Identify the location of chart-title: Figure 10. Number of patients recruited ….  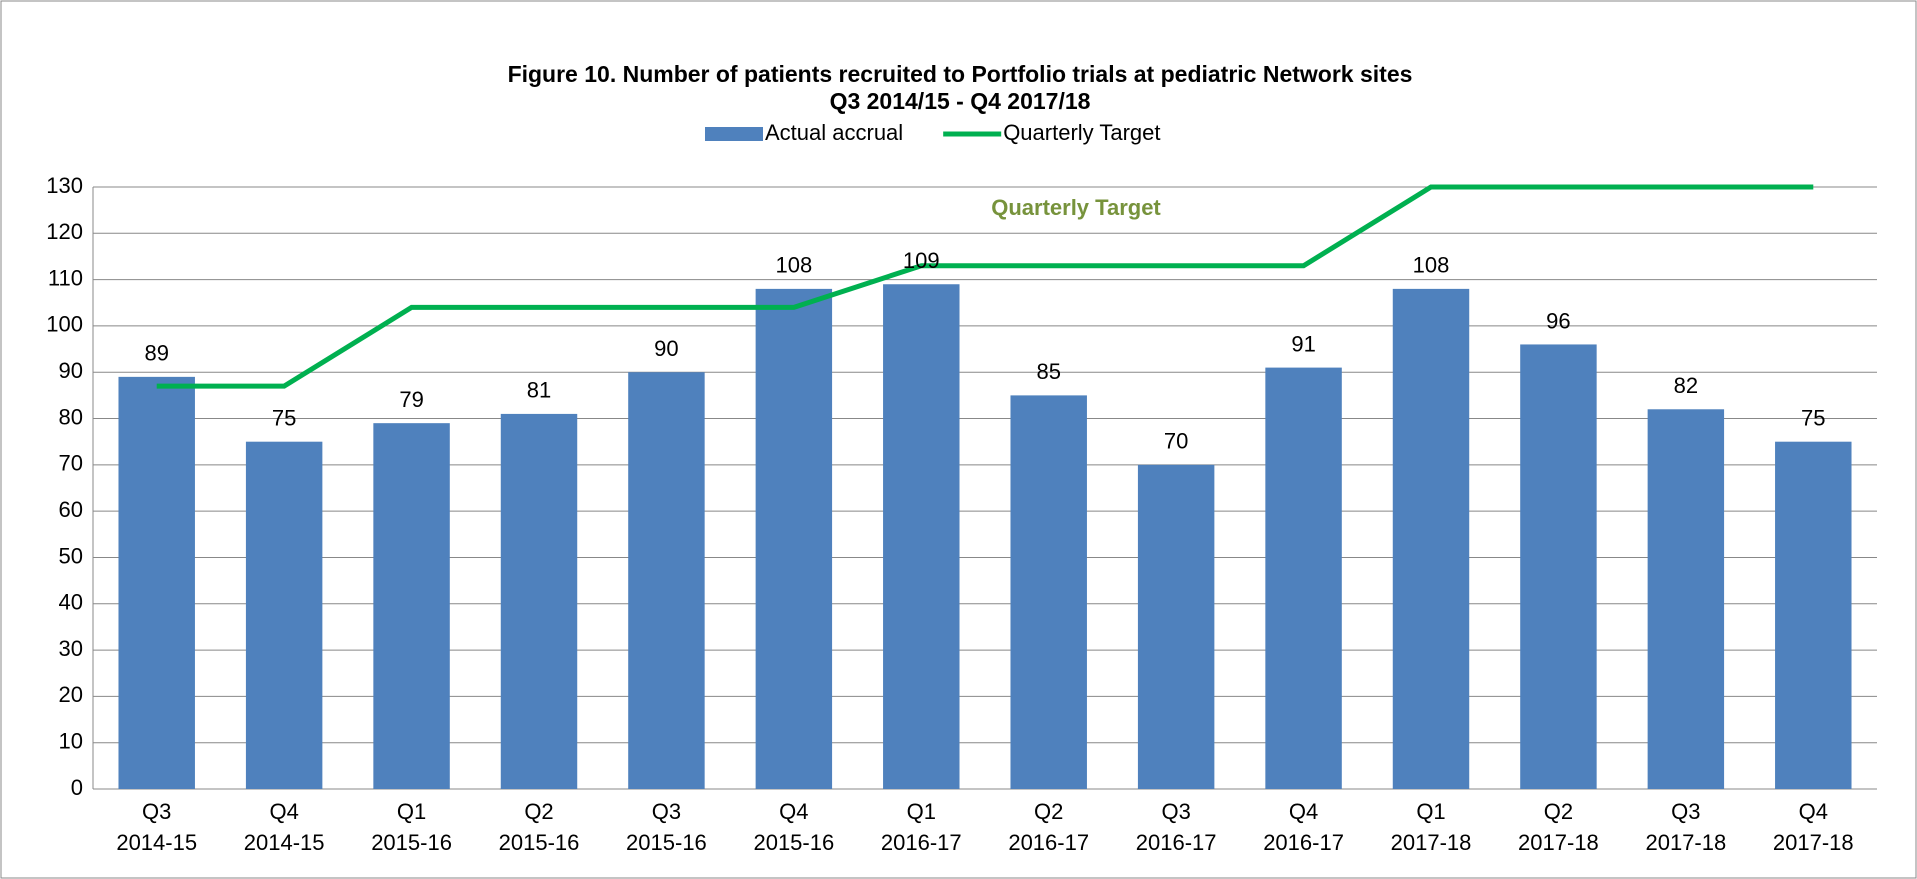
(960, 74).